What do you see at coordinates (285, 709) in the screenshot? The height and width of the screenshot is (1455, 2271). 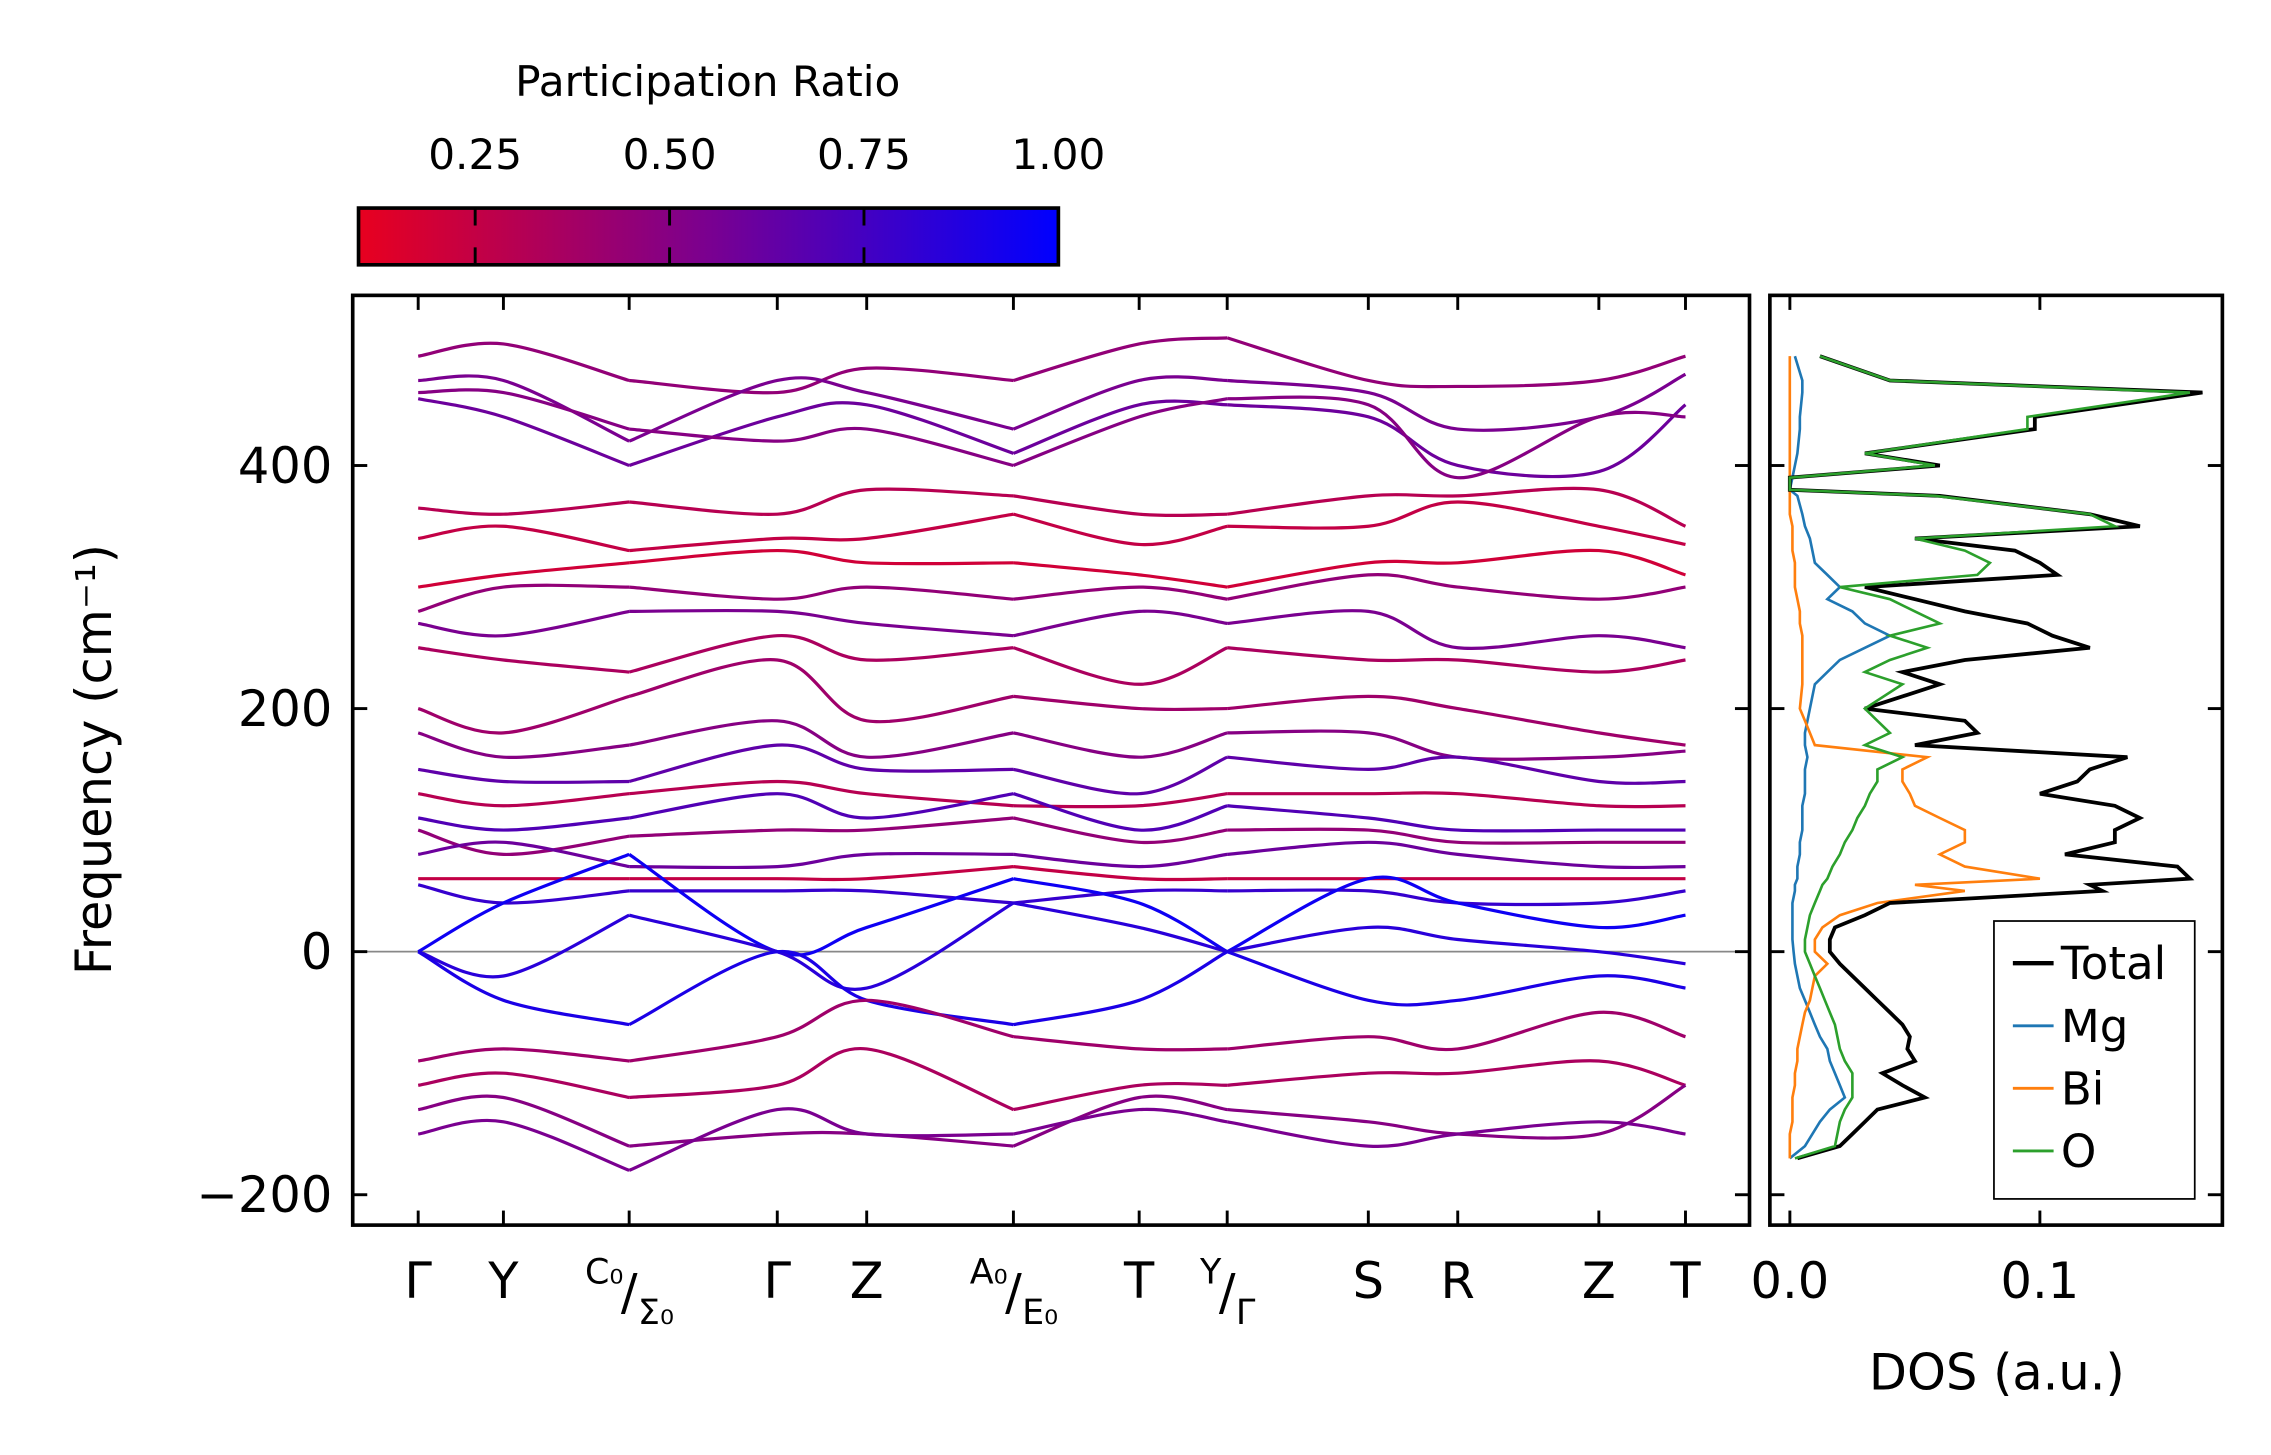 I see `y-tick-label: 200` at bounding box center [285, 709].